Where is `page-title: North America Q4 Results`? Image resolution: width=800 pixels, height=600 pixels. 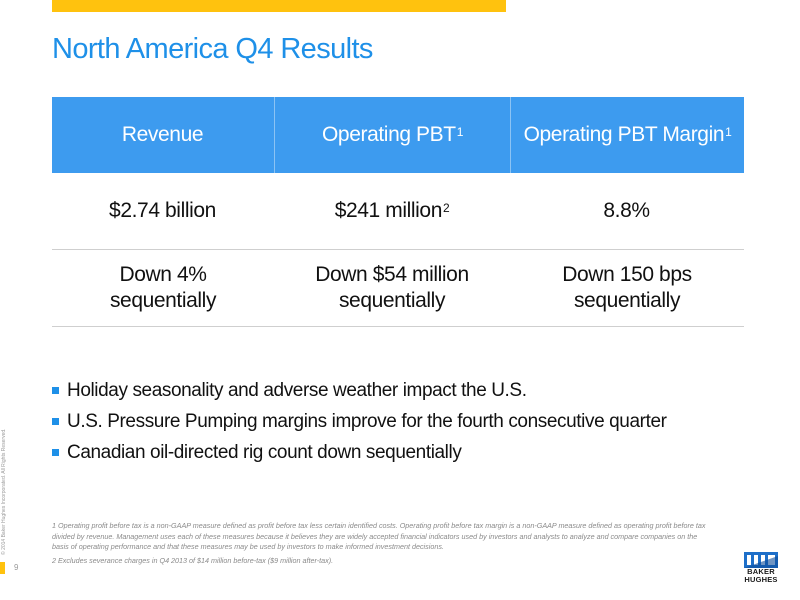
page-title: North America Q4 Results is located at coordinates (212, 49).